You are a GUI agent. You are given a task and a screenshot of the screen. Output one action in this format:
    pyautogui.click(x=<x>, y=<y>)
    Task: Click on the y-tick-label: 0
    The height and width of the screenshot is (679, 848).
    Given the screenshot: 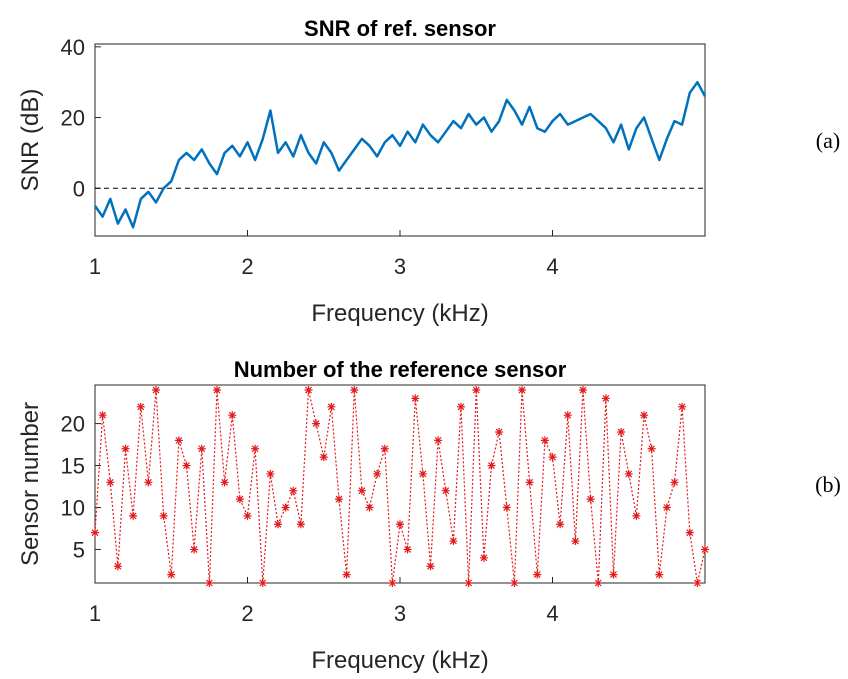 What is the action you would take?
    pyautogui.click(x=79, y=188)
    